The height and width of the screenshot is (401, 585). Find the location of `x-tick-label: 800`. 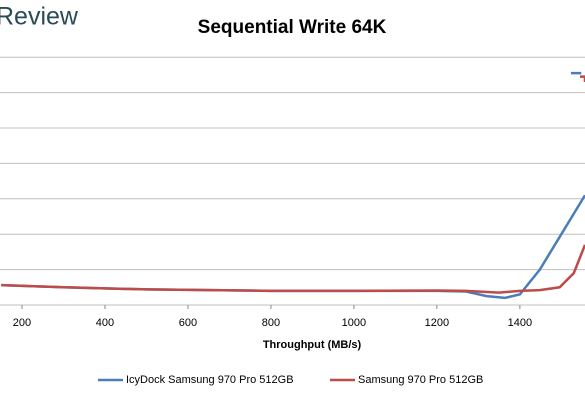

x-tick-label: 800 is located at coordinates (271, 323).